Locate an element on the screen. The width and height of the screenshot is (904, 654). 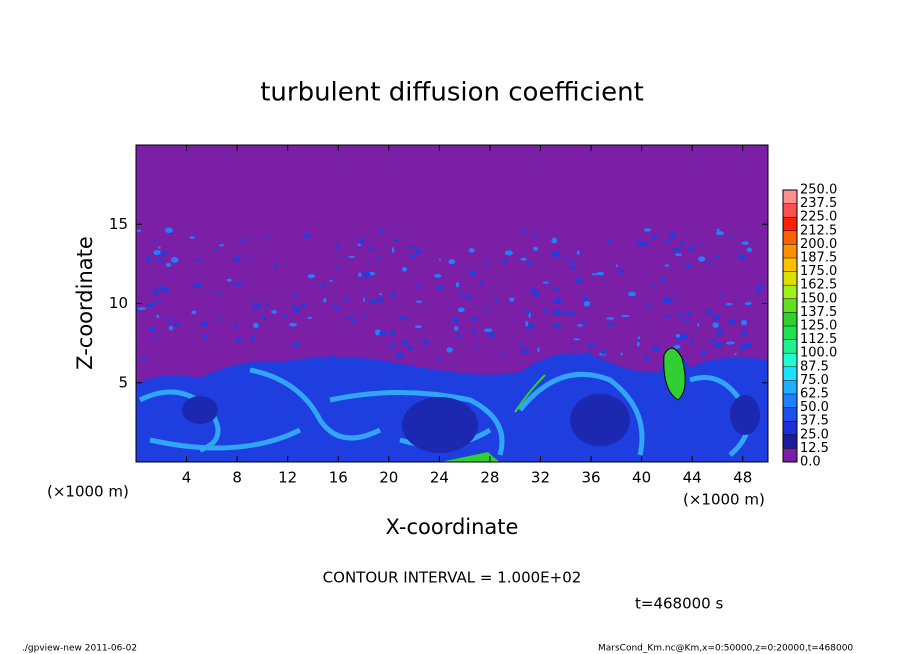
x-tick-label: 8 is located at coordinates (237, 478).